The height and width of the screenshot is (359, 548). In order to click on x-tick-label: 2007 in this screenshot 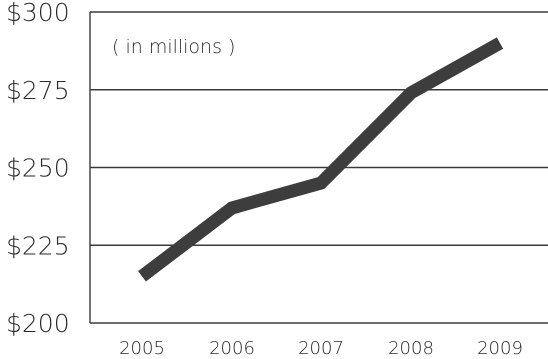, I will do `click(321, 348)`.